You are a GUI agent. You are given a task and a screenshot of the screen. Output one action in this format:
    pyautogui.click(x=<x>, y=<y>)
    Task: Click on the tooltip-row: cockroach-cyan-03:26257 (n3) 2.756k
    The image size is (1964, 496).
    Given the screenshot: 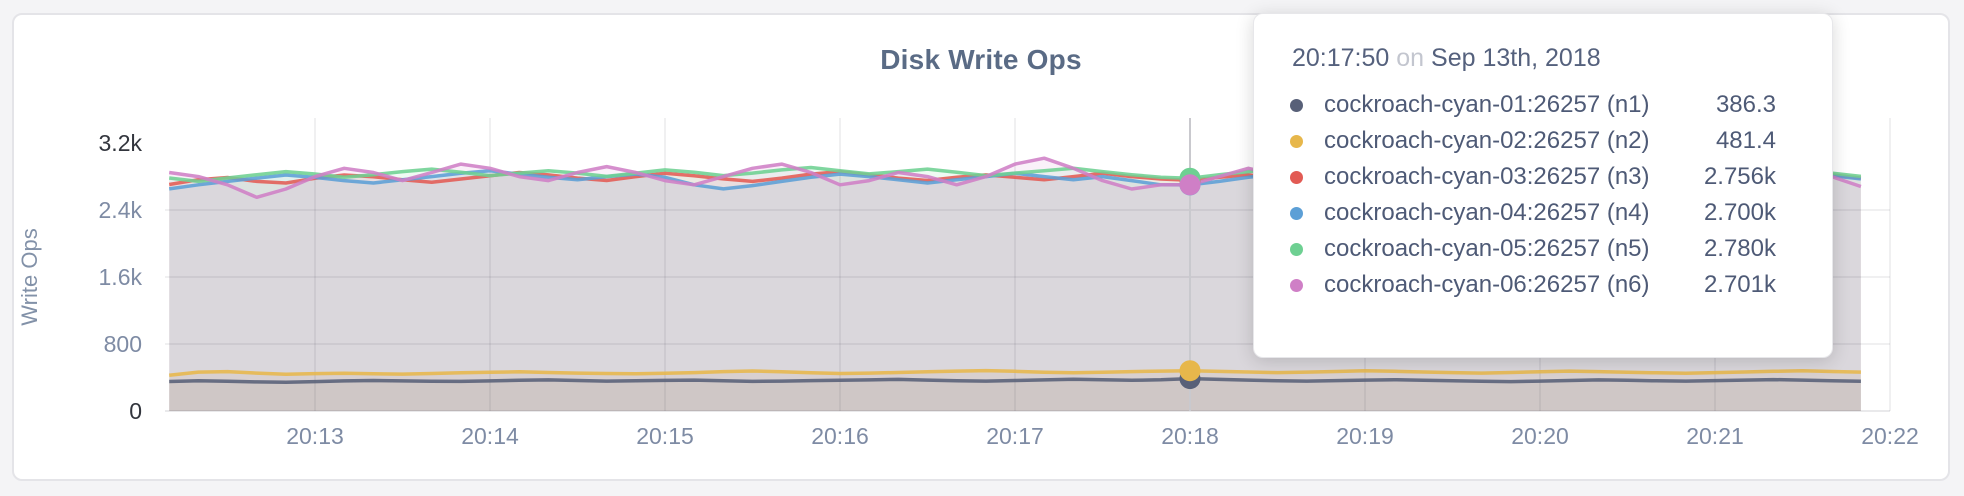 What is the action you would take?
    pyautogui.click(x=1533, y=177)
    